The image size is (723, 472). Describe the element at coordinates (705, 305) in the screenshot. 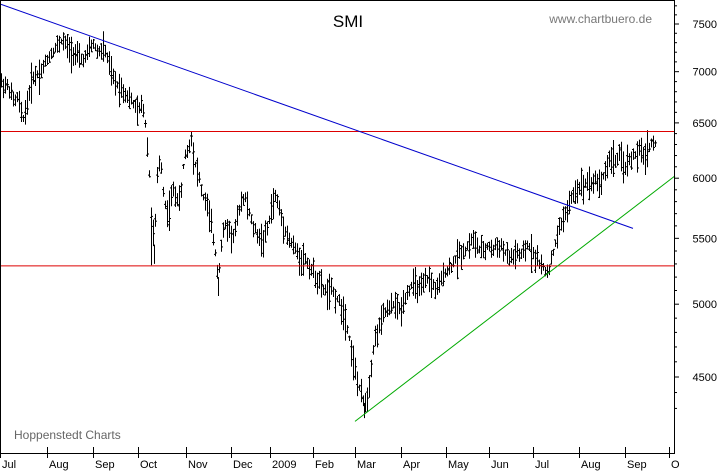

I see `y-tick-label: 5000` at that location.